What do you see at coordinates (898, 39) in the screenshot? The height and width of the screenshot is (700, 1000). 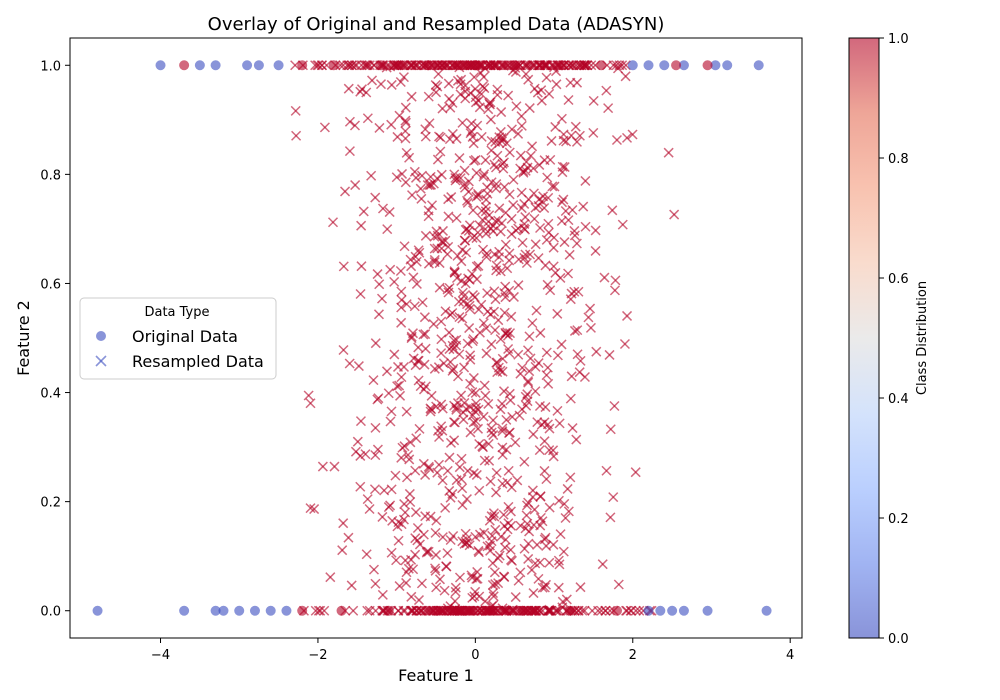 I see `colorbar-tick-label: 1.0` at bounding box center [898, 39].